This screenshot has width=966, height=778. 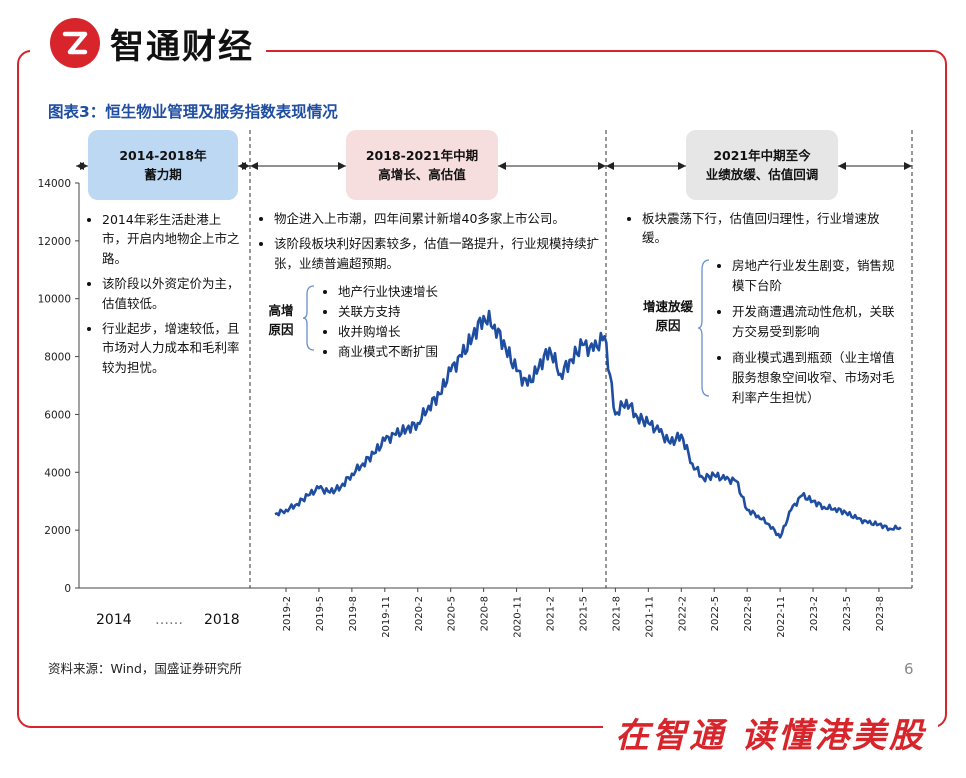 I want to click on phase2-reasons: 地产行业快速增长 关联方支持 收并购增长 商业模式不断扩围, so click(x=397, y=322).